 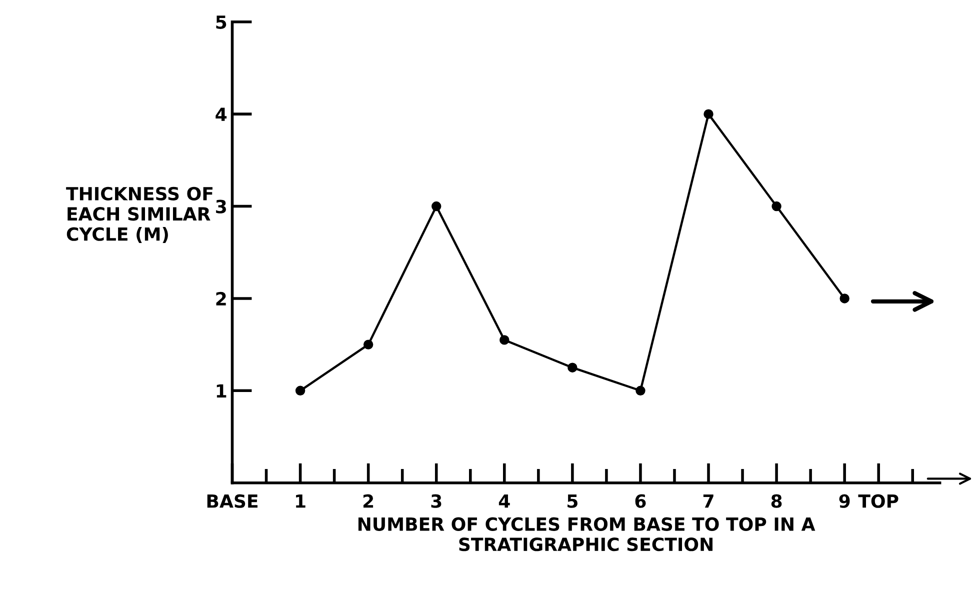 What do you see at coordinates (844, 501) in the screenshot?
I see `x-tick-label: 9` at bounding box center [844, 501].